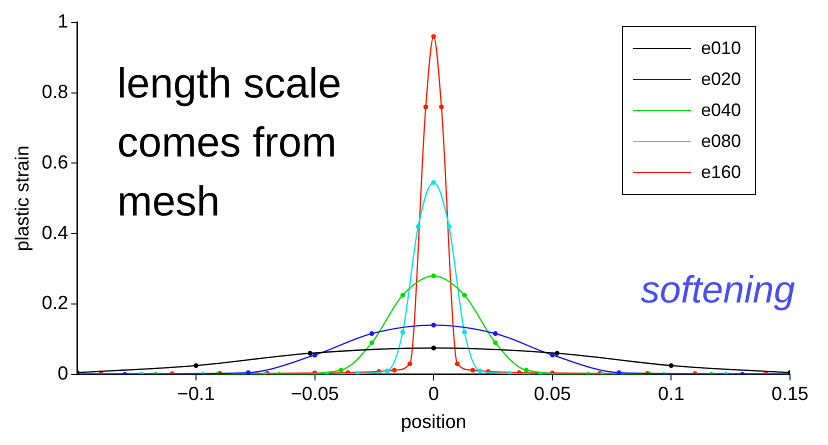  Describe the element at coordinates (717, 290) in the screenshot. I see `annotation: softening` at that location.